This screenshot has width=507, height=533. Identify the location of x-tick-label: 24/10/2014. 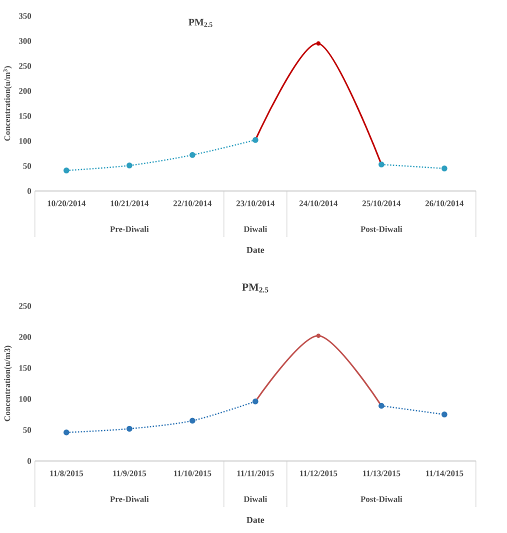
(318, 203).